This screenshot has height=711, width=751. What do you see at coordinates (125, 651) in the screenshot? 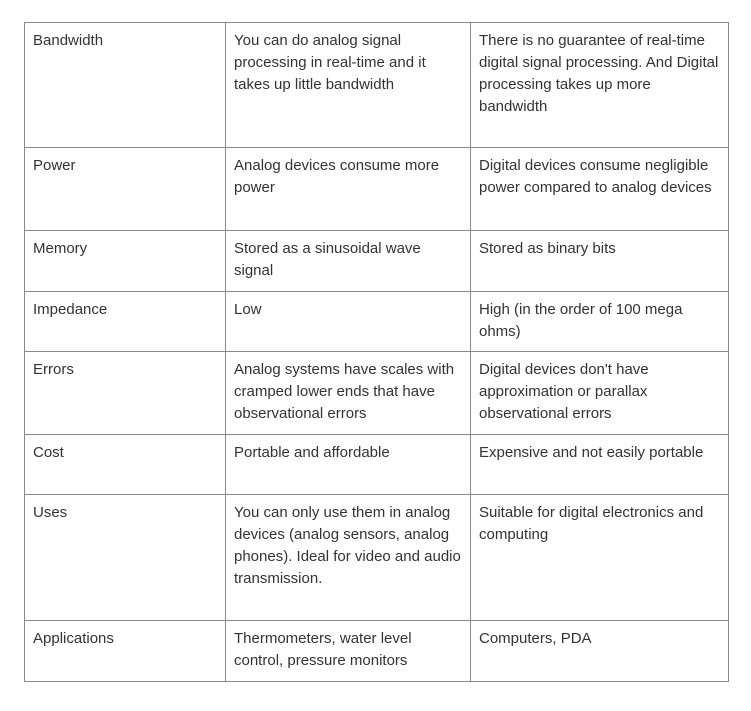
I see `cell-feature: Applications` at bounding box center [125, 651].